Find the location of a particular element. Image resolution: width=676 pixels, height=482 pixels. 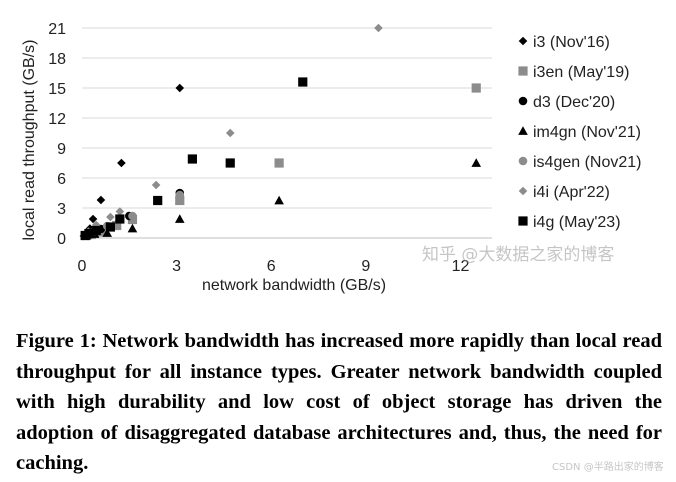

y-tick-label: 3 is located at coordinates (61, 209).